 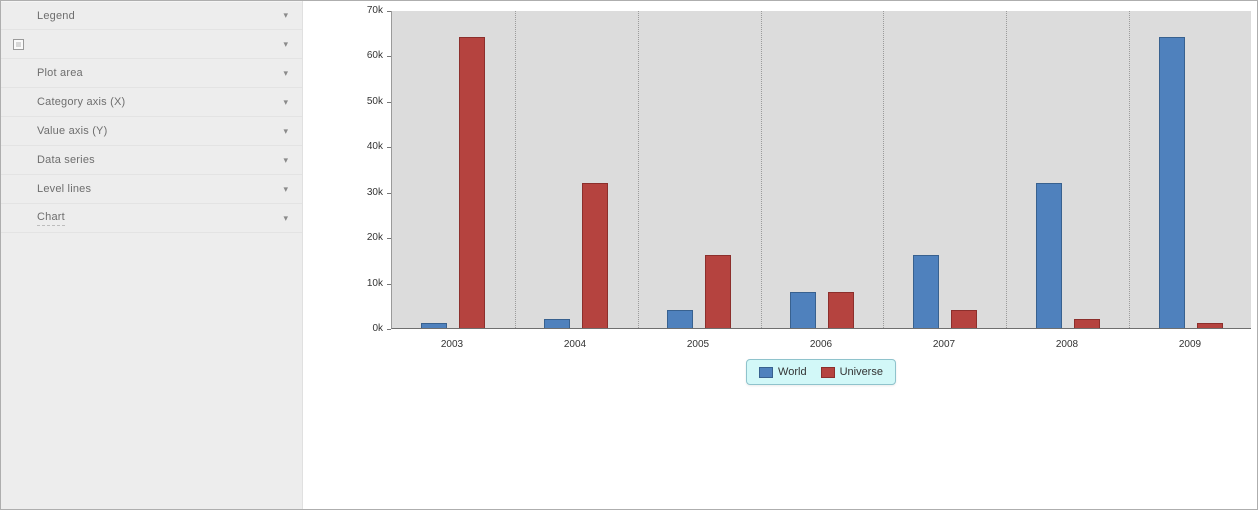 What do you see at coordinates (151, 15) in the screenshot?
I see `sidebar-section-legend: Legend ▾` at bounding box center [151, 15].